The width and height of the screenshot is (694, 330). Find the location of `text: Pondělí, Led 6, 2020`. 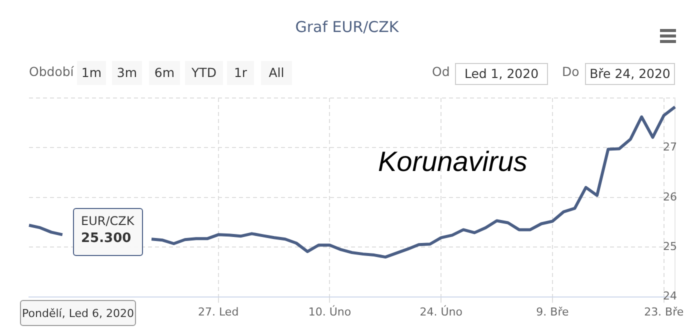

text: Pondělí, Led 6, 2020 is located at coordinates (78, 313).